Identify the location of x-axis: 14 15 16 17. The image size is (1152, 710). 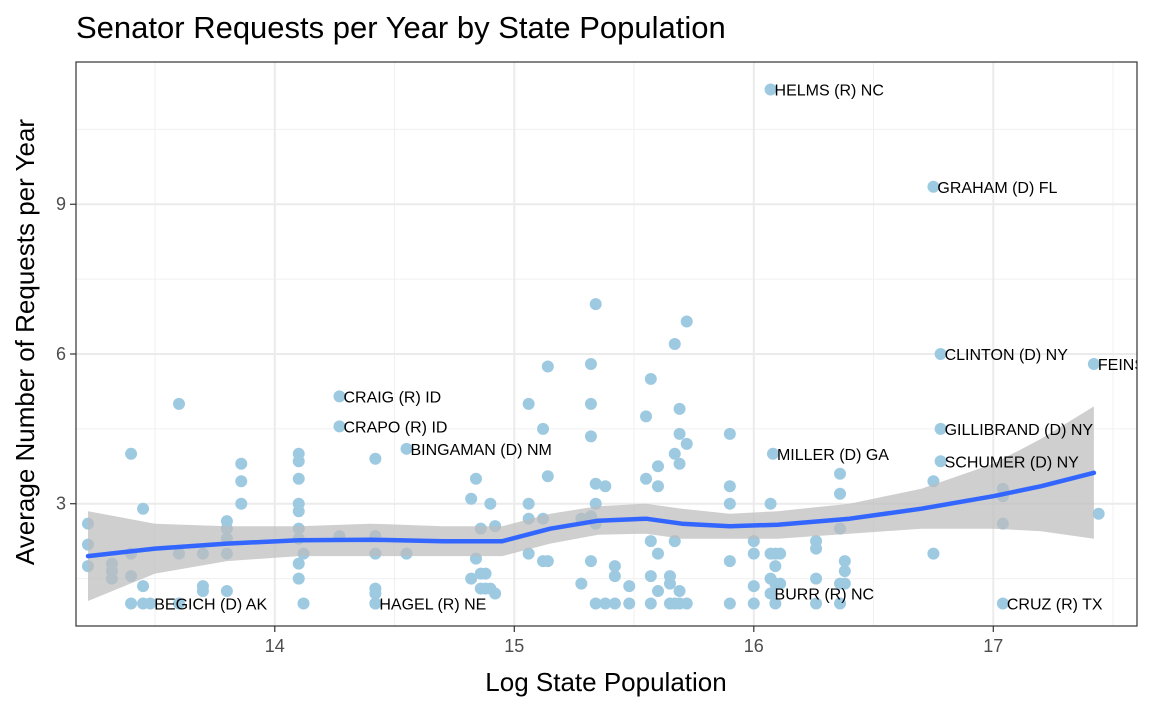
(634, 641).